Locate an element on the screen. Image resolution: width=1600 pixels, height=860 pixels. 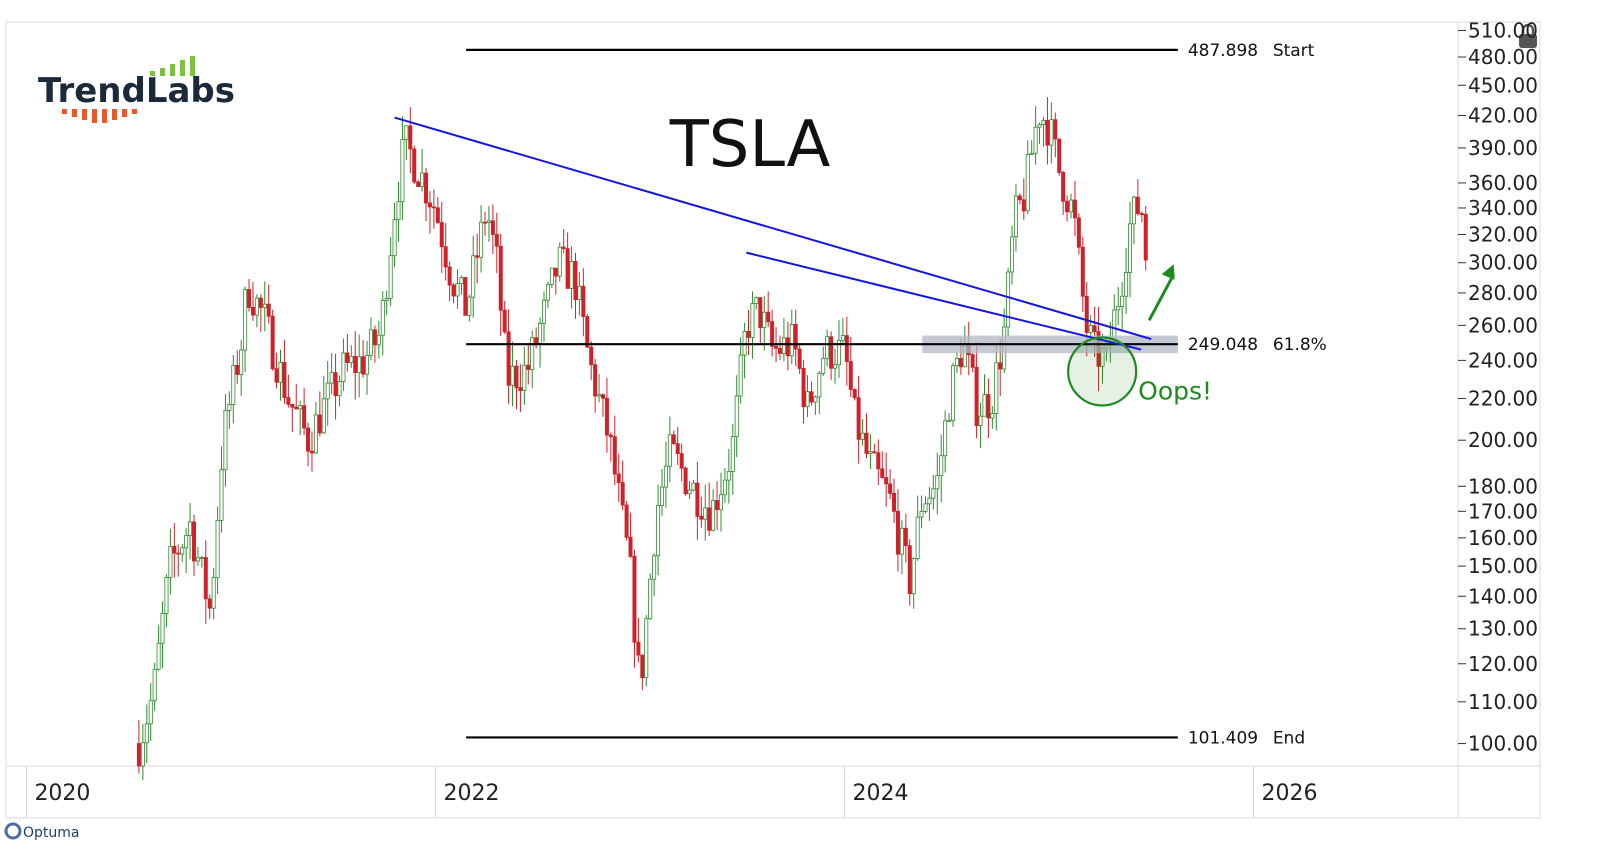
trendlabs-logo: TrendLabs is located at coordinates (136, 89).